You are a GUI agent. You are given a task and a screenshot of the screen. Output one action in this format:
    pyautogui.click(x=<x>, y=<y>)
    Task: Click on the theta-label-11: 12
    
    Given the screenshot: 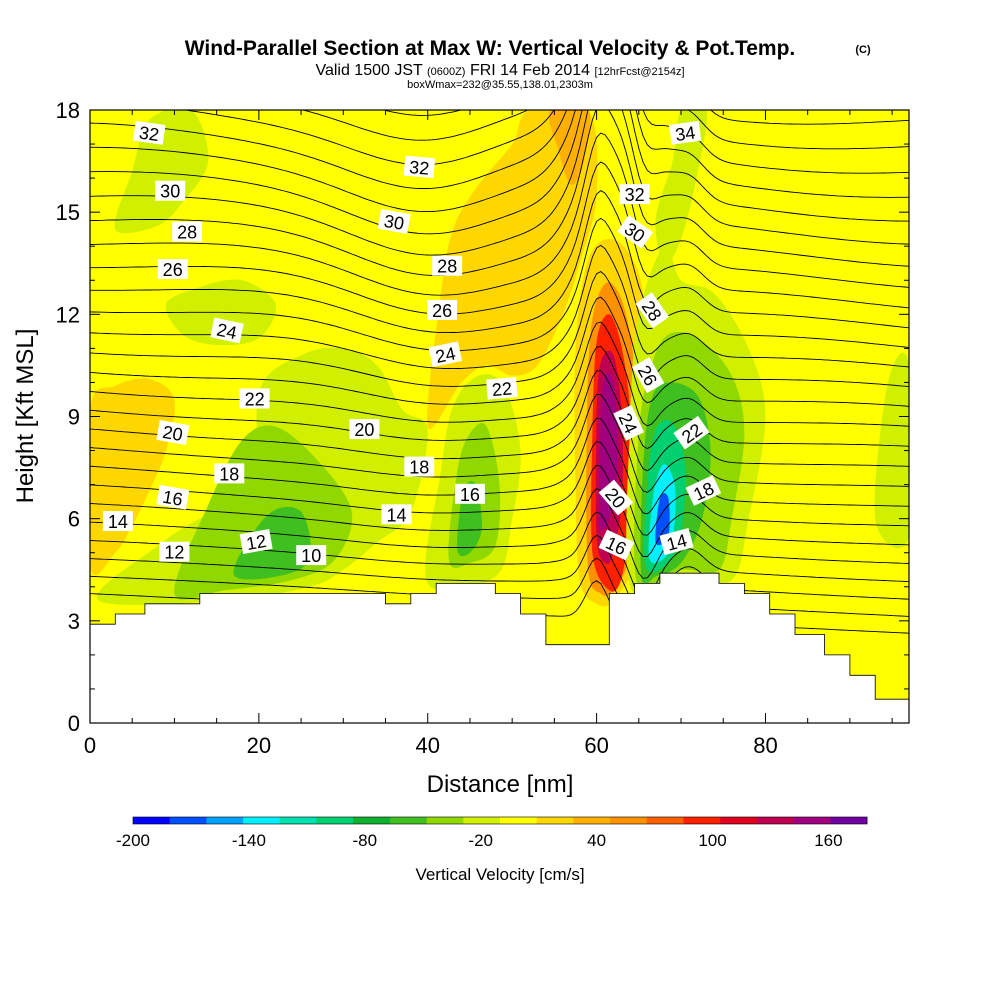 What is the action you would take?
    pyautogui.click(x=256, y=541)
    